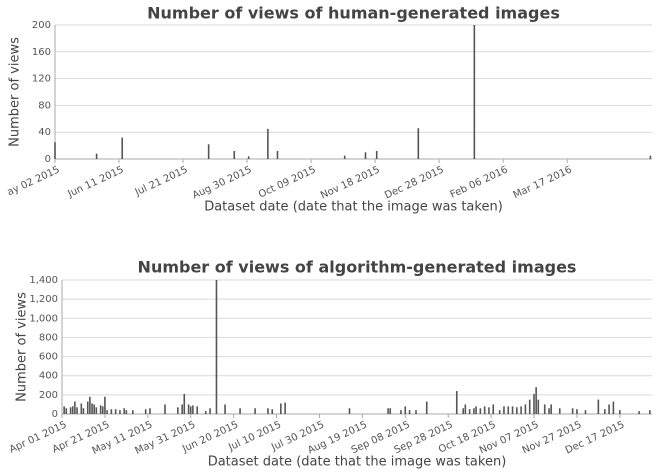  What do you see at coordinates (34, 181) in the screenshot?
I see `x-tick-label: ay 02 2015` at bounding box center [34, 181].